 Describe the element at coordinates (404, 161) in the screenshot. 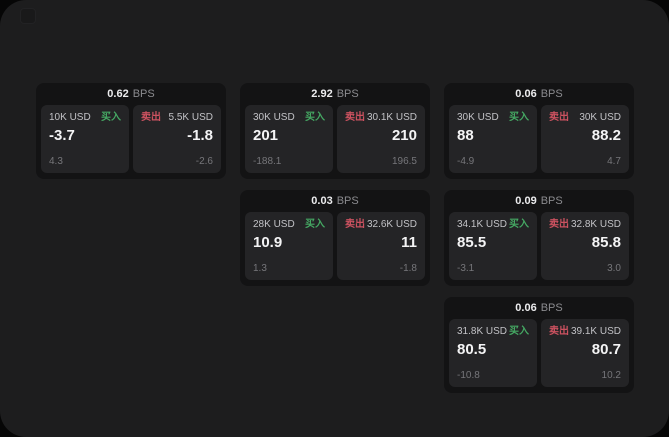

I see `sell-delta: 196.5` at that location.